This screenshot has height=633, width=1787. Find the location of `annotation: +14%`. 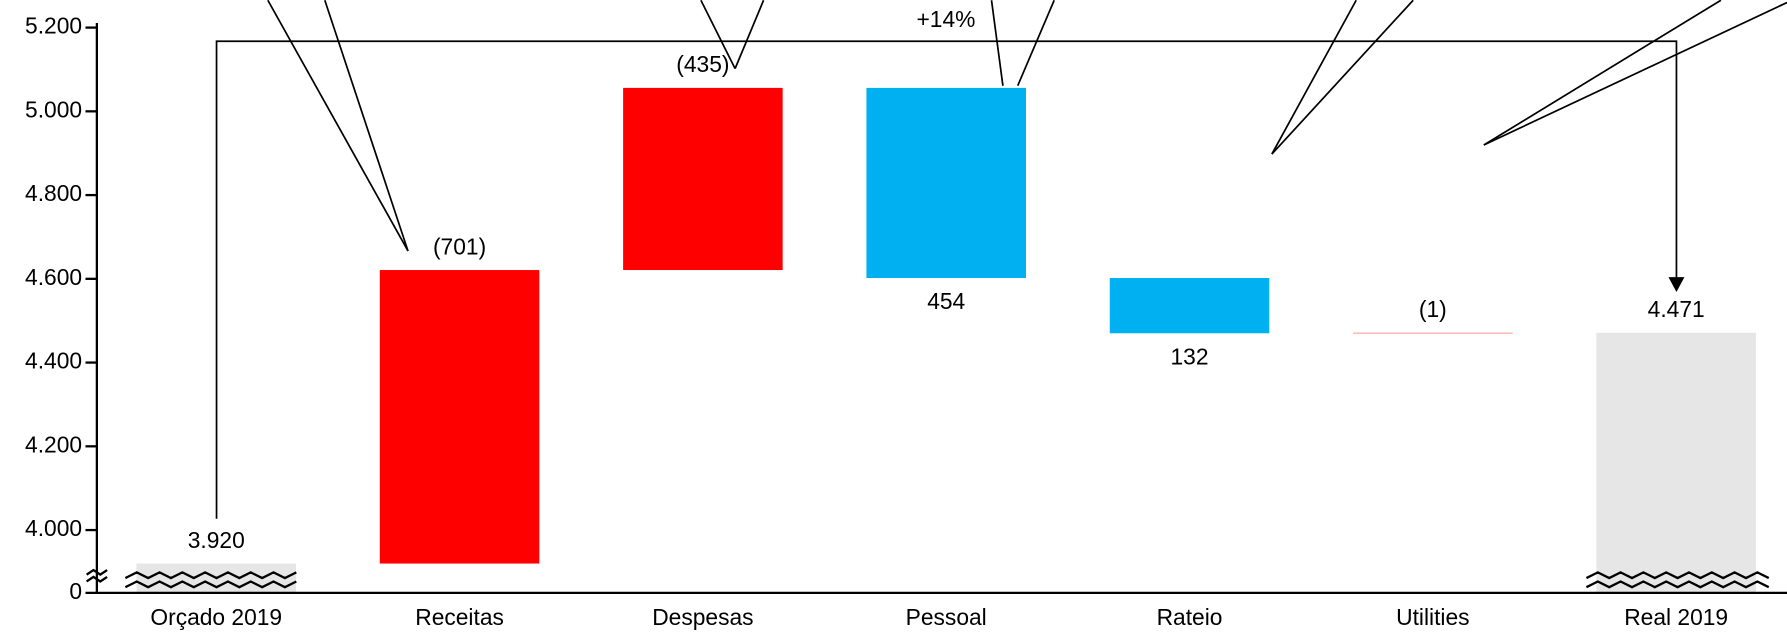

annotation: +14% is located at coordinates (945, 19).